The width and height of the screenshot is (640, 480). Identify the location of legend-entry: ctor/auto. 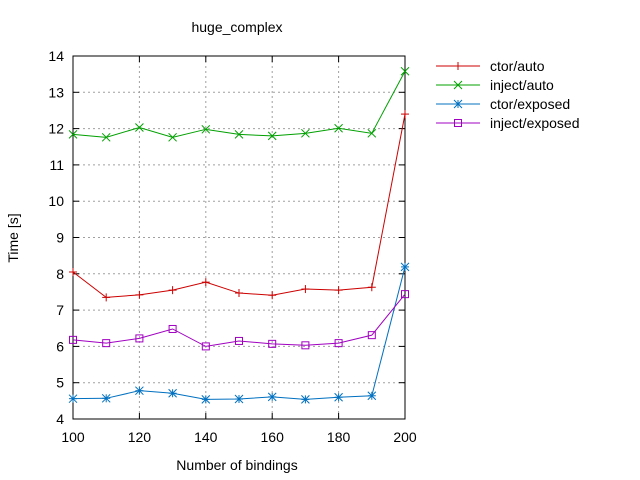
(490, 66).